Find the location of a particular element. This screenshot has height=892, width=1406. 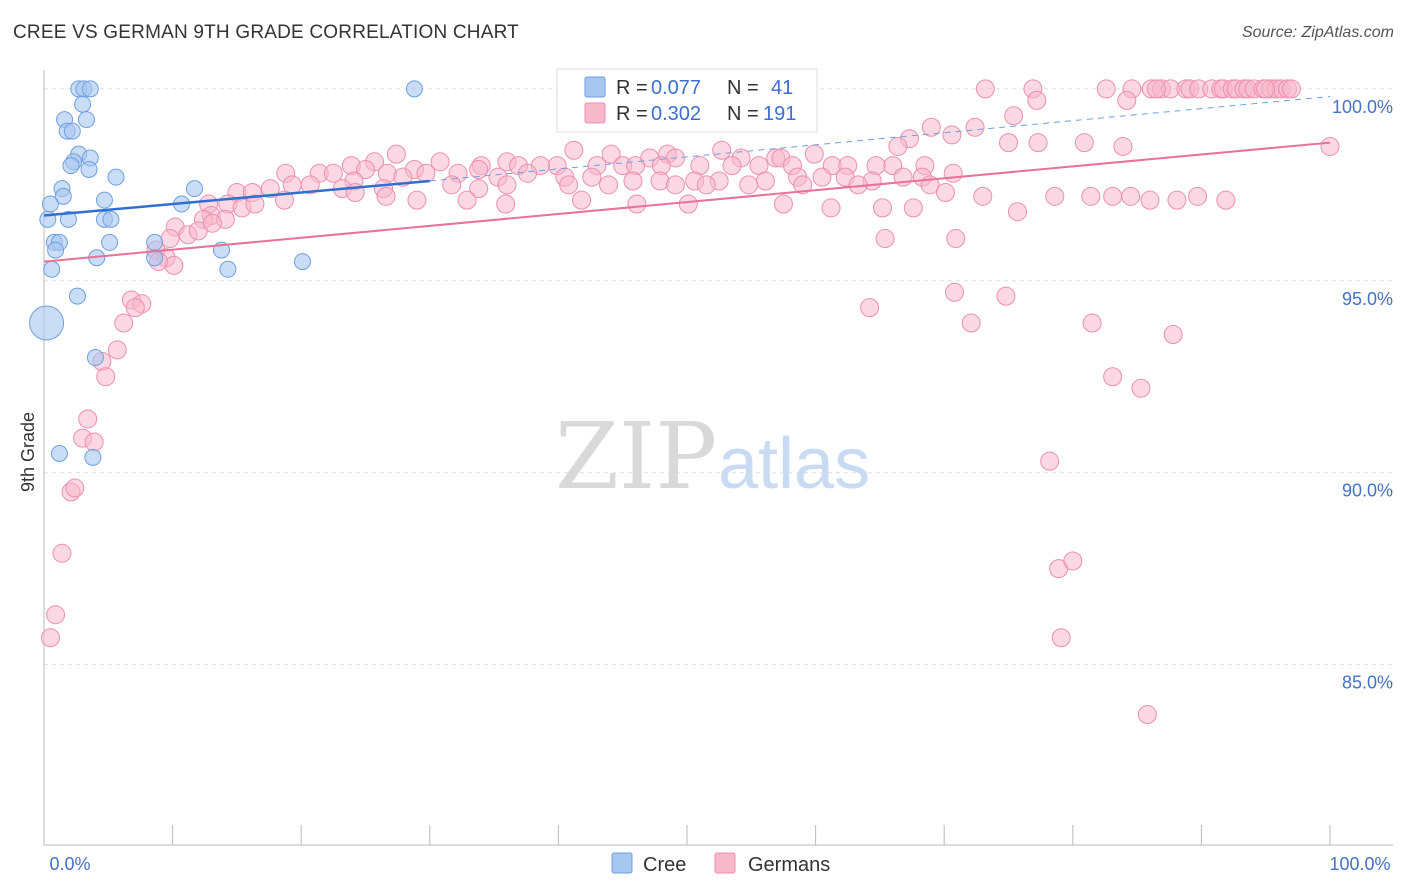

cree-trend-line-extended is located at coordinates (880, 139).